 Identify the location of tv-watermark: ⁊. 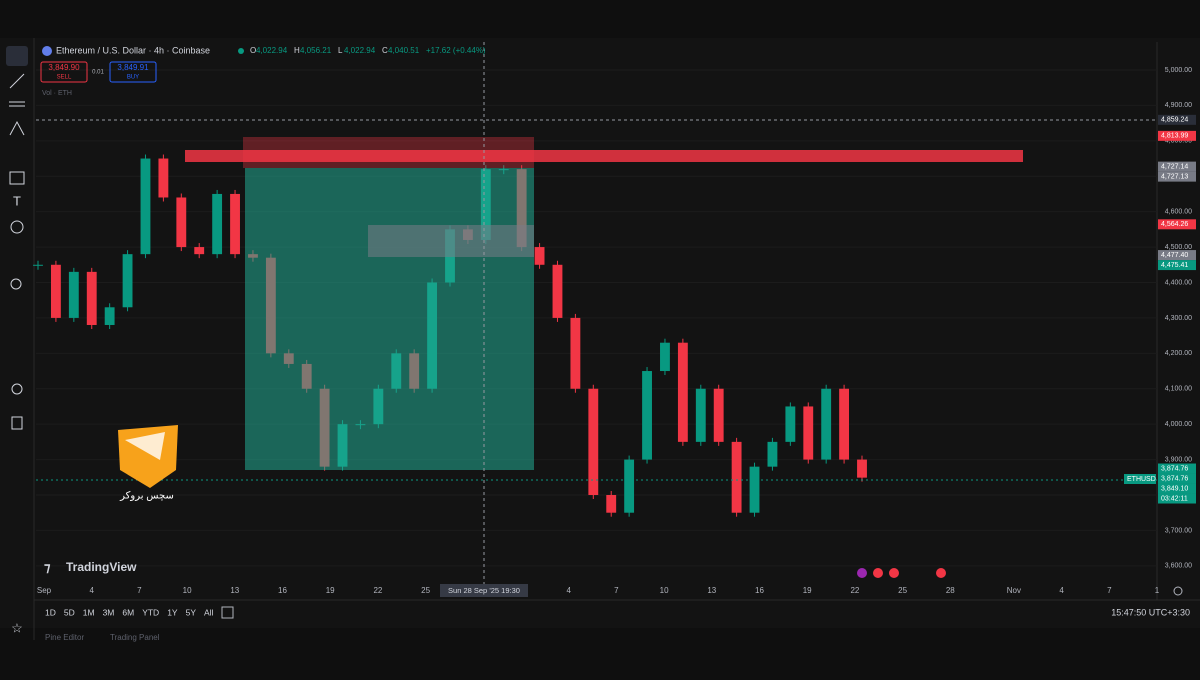
(47, 566).